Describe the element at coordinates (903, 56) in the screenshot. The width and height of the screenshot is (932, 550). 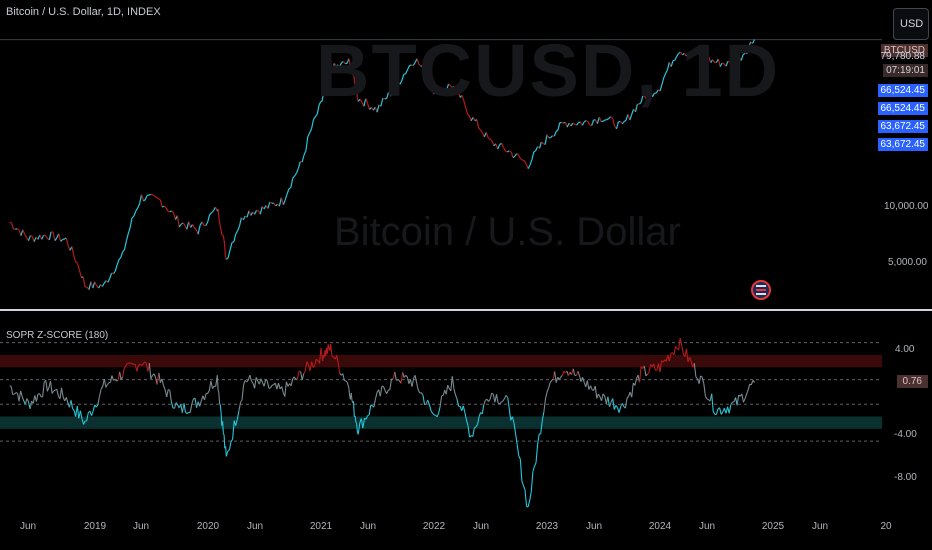
I see `current-price-label: 79,780.88` at that location.